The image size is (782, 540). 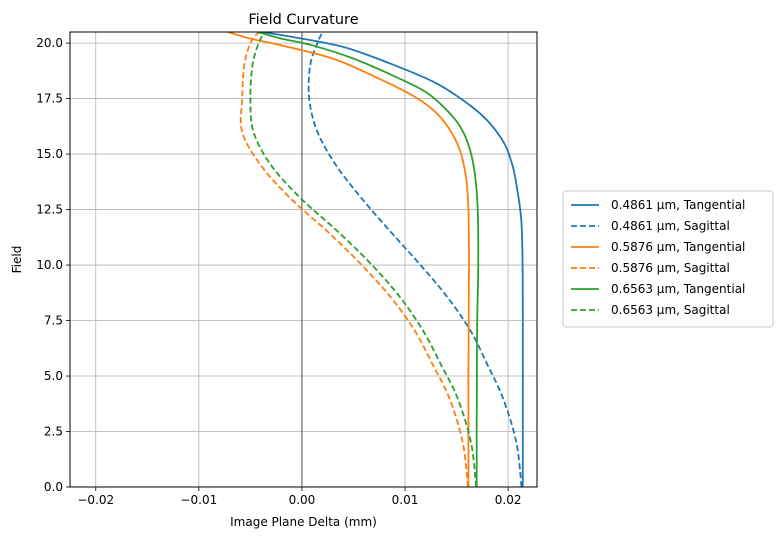 What do you see at coordinates (49, 265) in the screenshot?
I see `y-tick-label: 10.0` at bounding box center [49, 265].